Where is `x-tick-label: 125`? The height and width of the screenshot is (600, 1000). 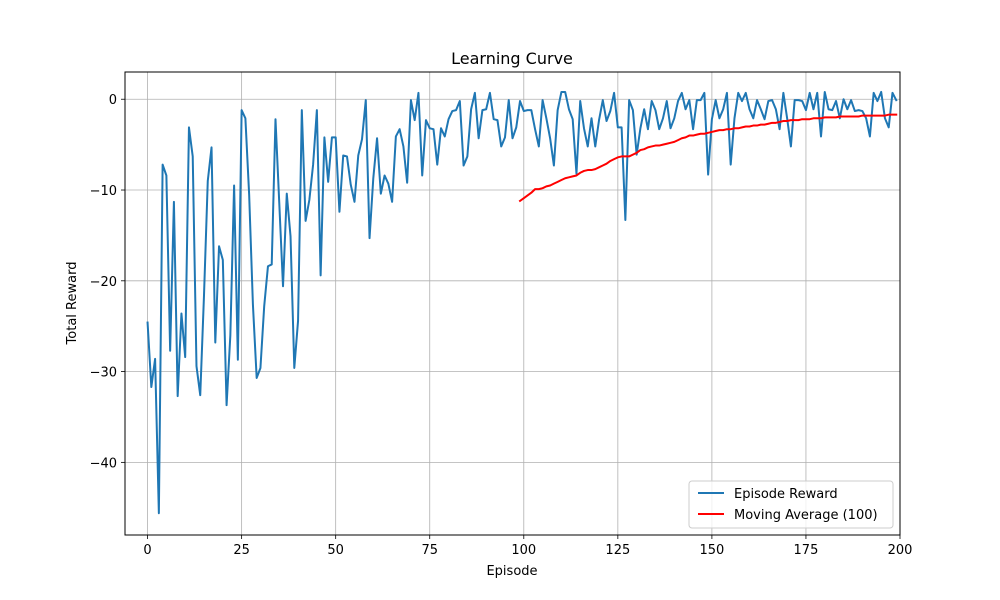
x-tick-label: 125 is located at coordinates (617, 550).